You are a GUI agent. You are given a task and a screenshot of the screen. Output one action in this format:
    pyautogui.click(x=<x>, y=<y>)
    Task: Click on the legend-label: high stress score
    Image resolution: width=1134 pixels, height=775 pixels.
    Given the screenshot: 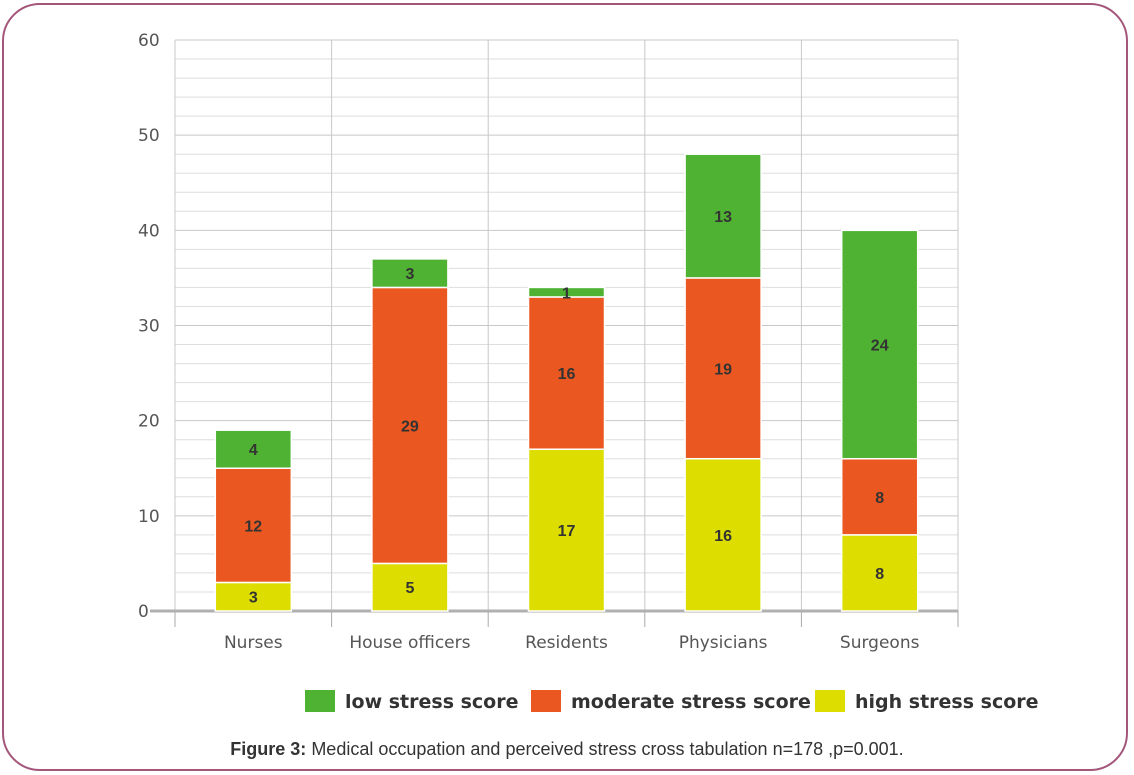 What is the action you would take?
    pyautogui.click(x=947, y=702)
    